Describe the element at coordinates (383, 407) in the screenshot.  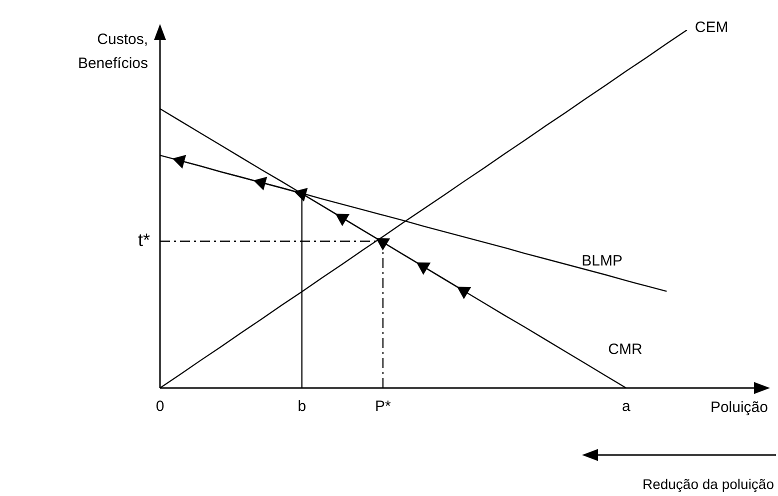
I see `x-tick-label: P*` at that location.